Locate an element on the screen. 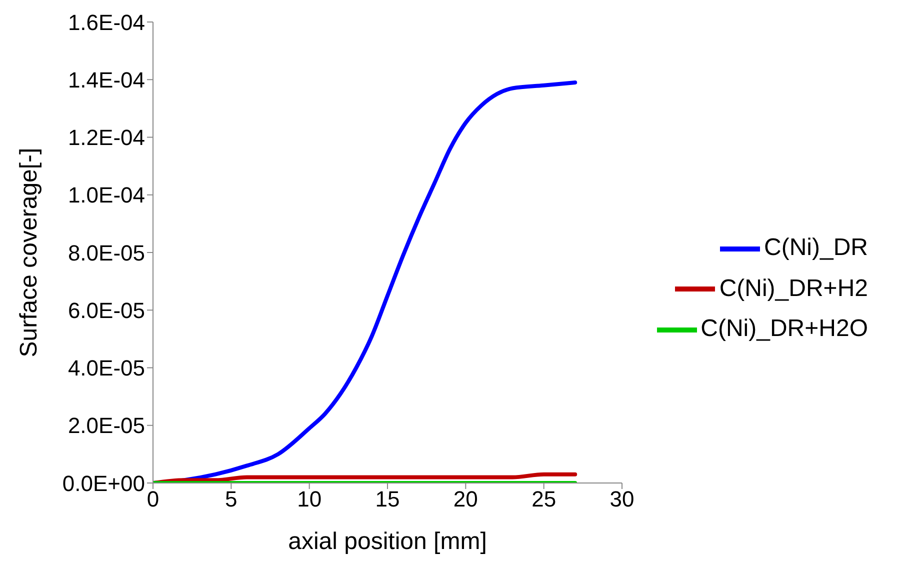 Image resolution: width=912 pixels, height=581 pixels. x-tick-label: 25 is located at coordinates (544, 499).